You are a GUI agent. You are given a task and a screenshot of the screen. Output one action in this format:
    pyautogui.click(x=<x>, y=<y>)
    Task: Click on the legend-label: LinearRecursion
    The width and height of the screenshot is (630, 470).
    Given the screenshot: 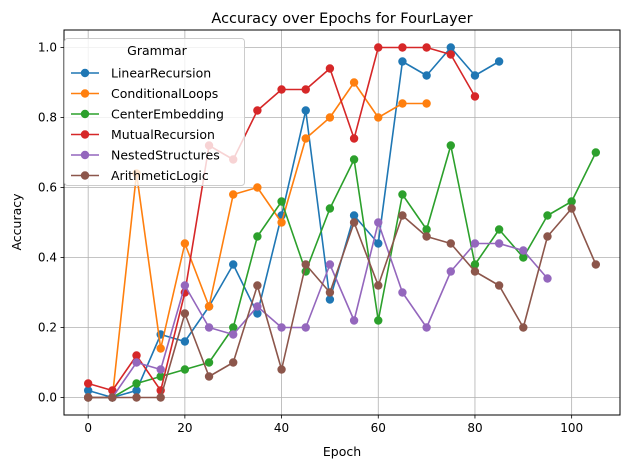 What is the action you would take?
    pyautogui.click(x=161, y=73)
    